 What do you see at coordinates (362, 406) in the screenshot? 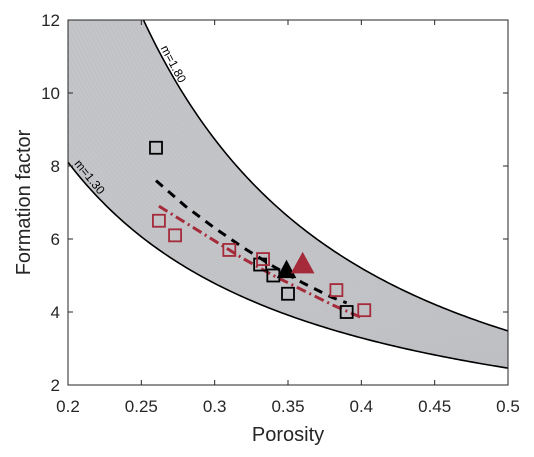
I see `x-tick-label: 0.4` at bounding box center [362, 406].